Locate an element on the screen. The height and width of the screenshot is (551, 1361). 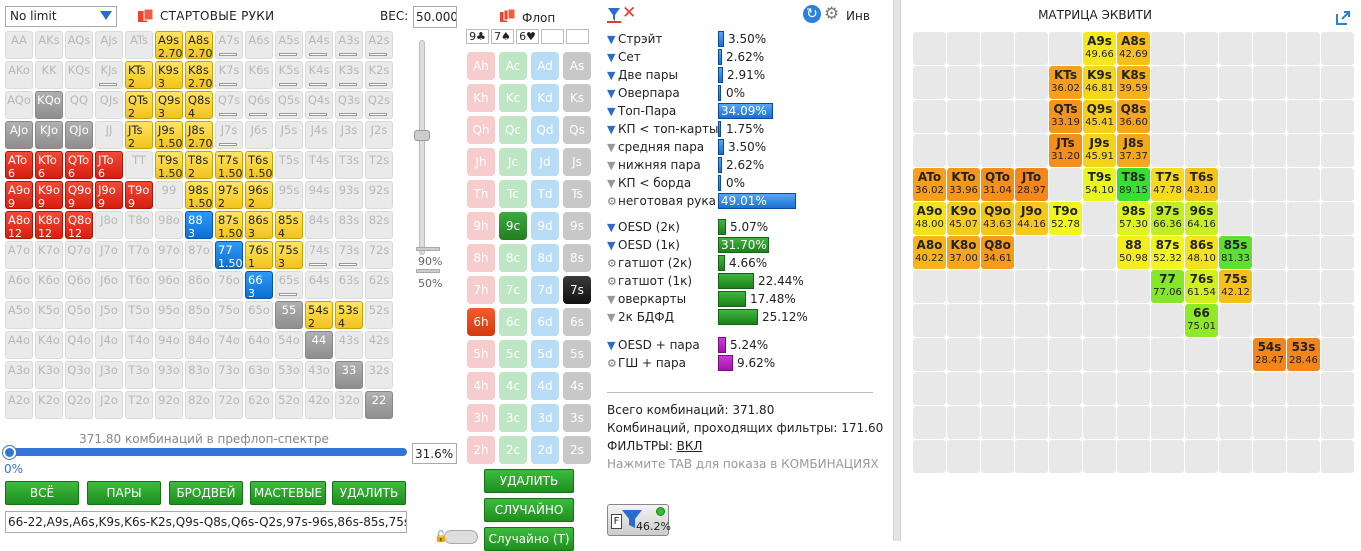
hand-cell-T2o: T2o is located at coordinates (139, 405).